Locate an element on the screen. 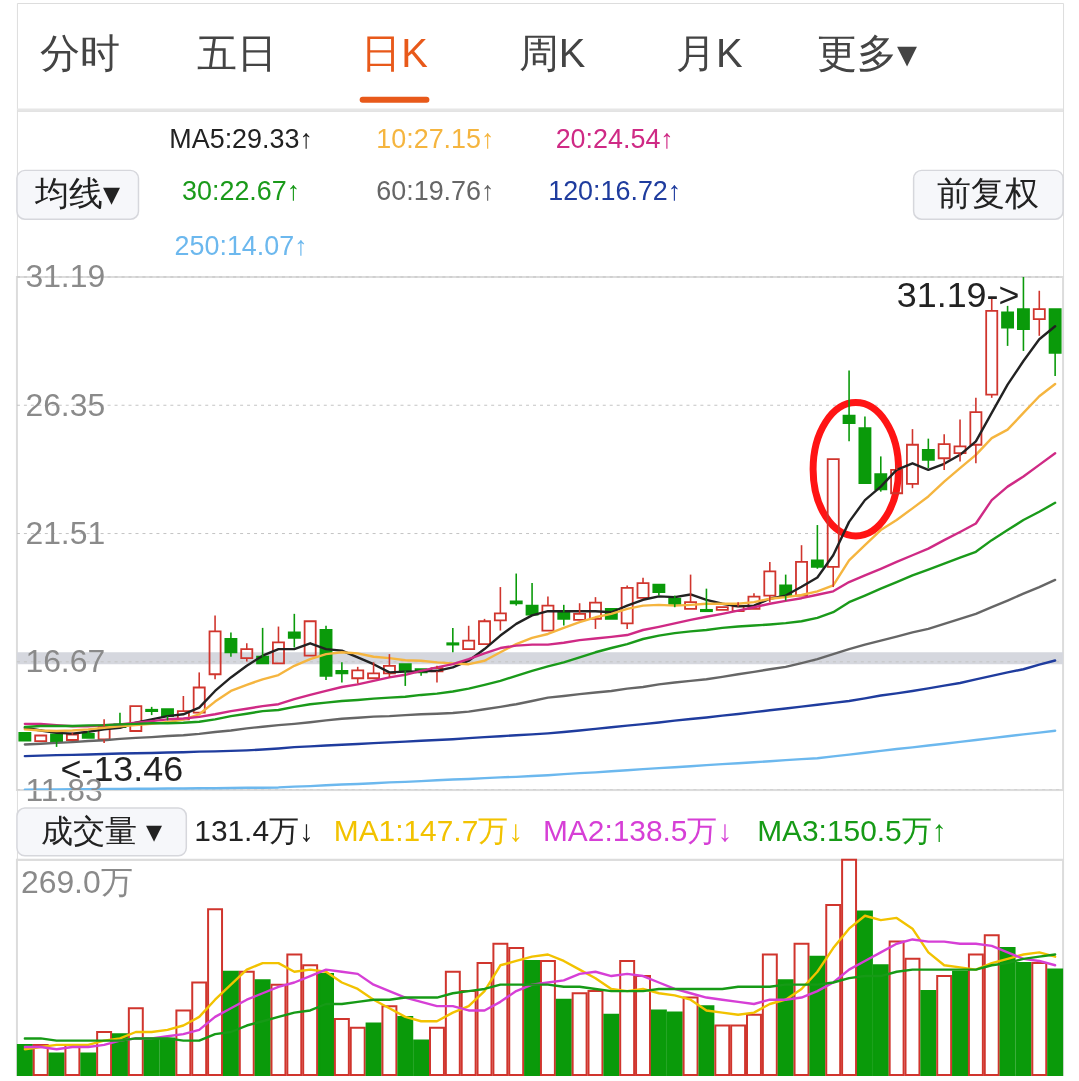 The width and height of the screenshot is (1079, 1081). text: 成交量 ▾ is located at coordinates (102, 830).